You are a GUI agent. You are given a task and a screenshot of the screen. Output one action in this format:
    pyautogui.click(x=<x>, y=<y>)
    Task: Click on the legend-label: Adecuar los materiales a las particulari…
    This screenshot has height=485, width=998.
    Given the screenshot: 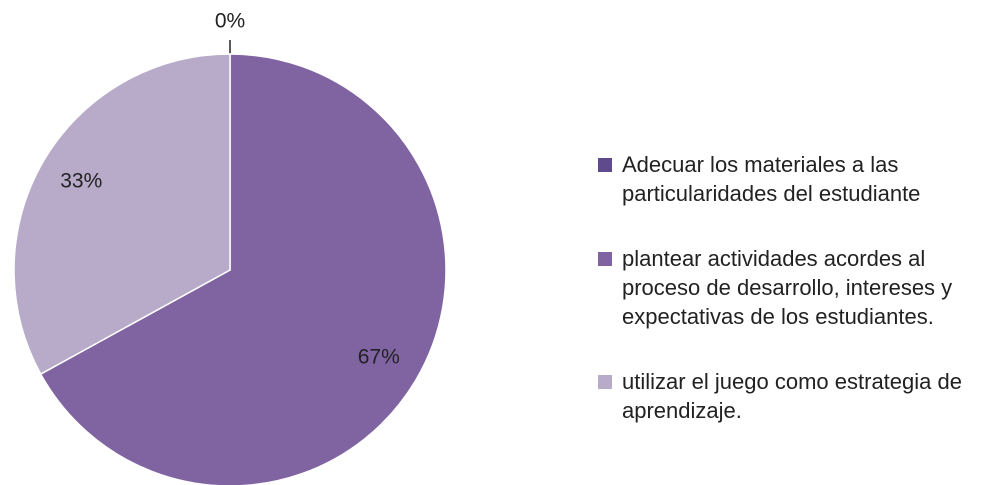 What is the action you would take?
    pyautogui.click(x=771, y=179)
    